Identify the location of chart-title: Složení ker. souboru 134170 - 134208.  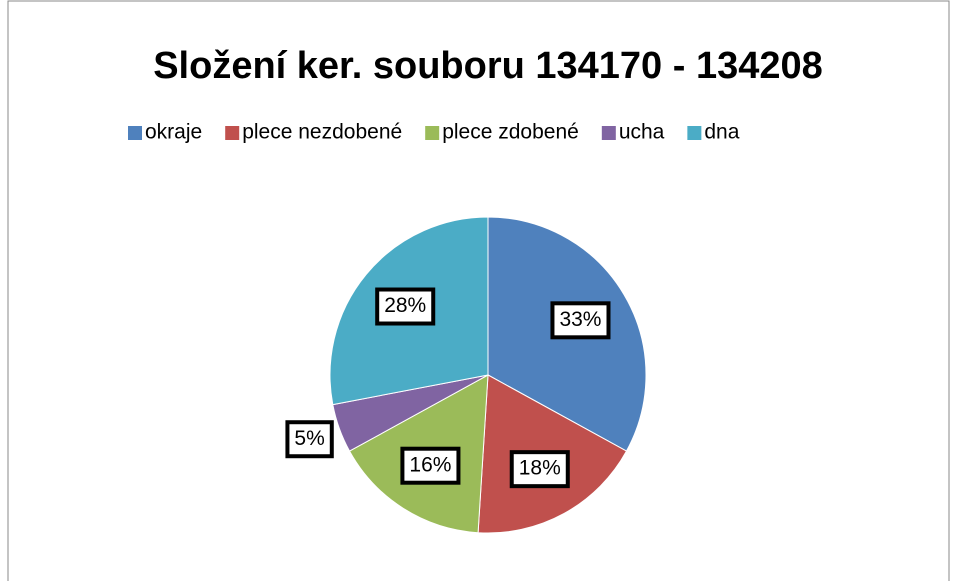
(488, 66).